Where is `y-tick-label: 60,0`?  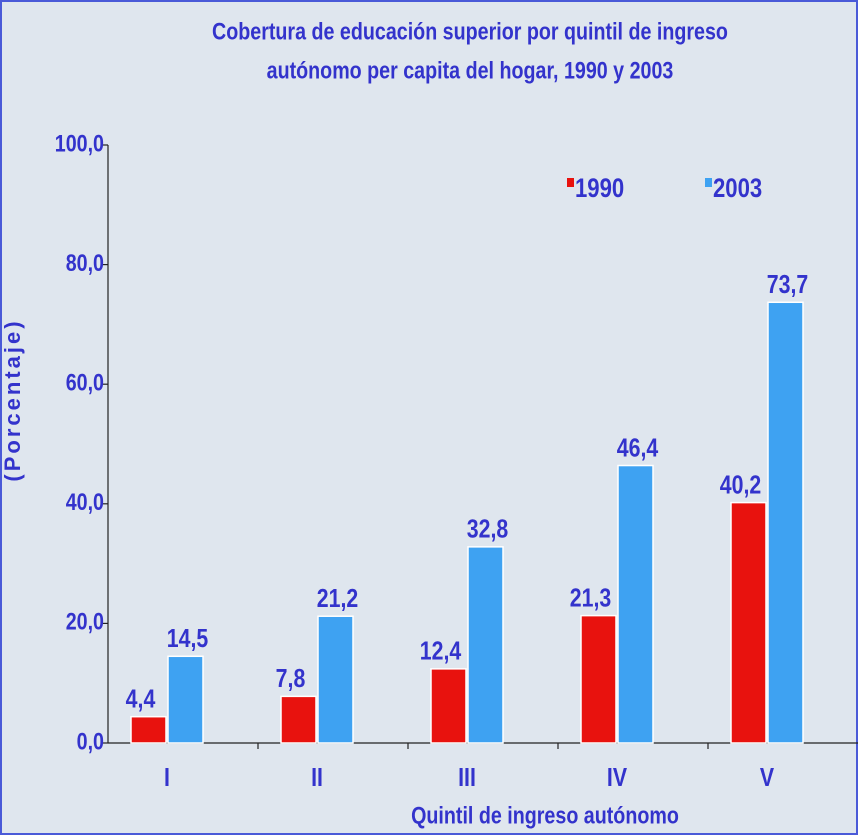
y-tick-label: 60,0 is located at coordinates (85, 382).